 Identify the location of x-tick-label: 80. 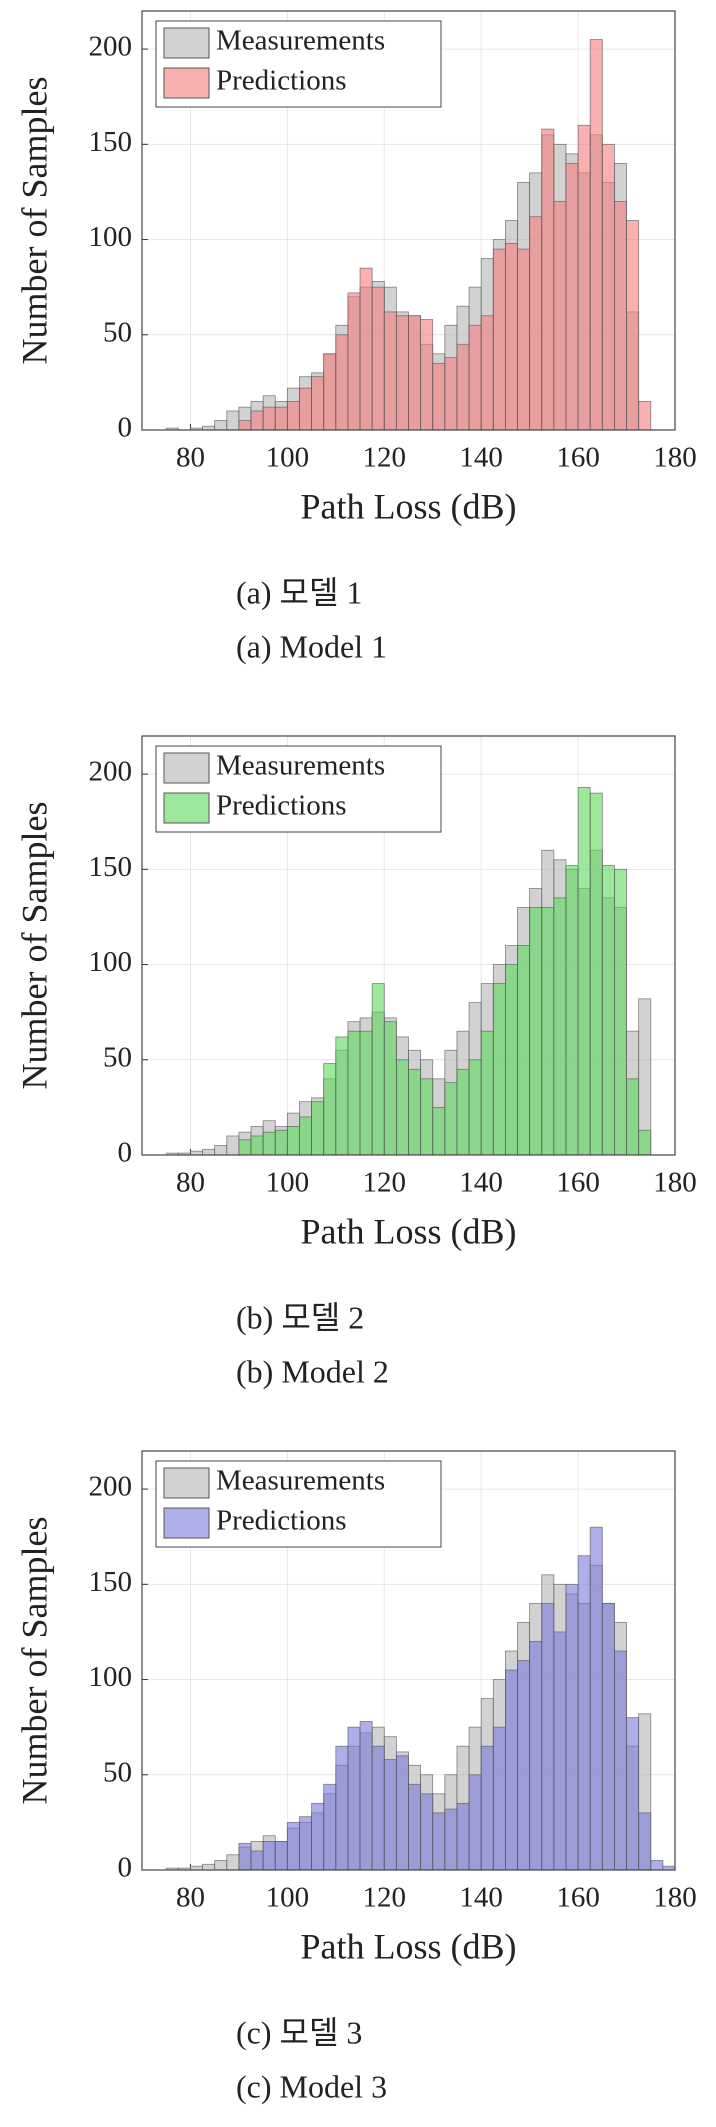
(190, 458).